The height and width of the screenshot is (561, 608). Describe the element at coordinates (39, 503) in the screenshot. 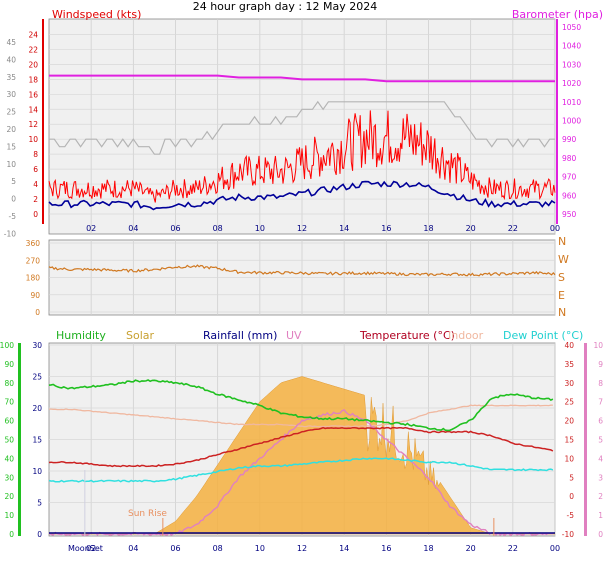

I see `rainfall-tick: 5` at that location.